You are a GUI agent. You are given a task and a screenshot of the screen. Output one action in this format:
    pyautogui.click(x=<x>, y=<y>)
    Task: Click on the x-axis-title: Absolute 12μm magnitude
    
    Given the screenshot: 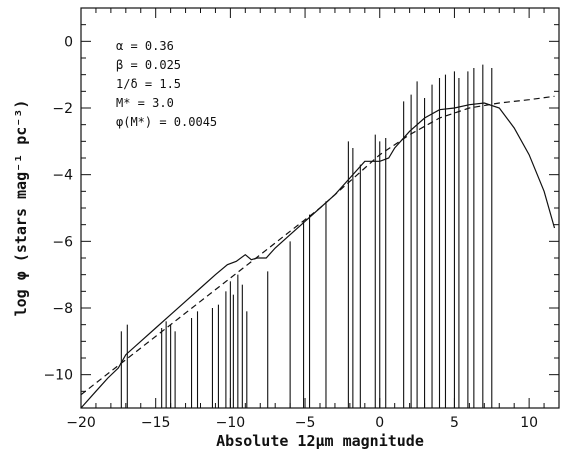 What is the action you would take?
    pyautogui.click(x=320, y=441)
    